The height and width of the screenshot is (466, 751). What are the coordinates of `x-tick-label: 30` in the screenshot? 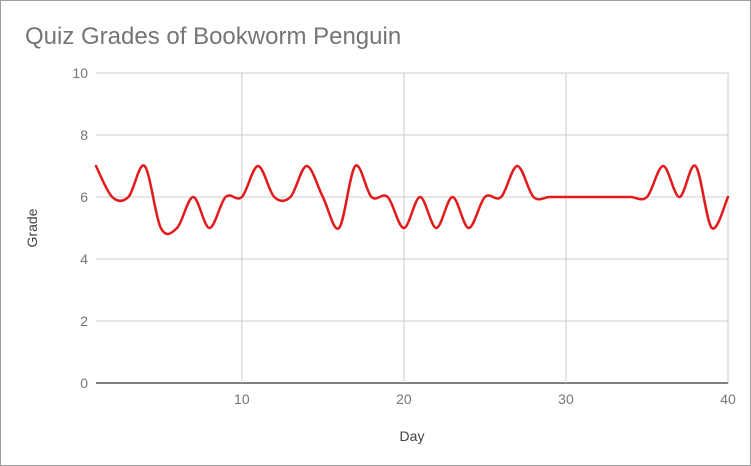 It's located at (566, 399).